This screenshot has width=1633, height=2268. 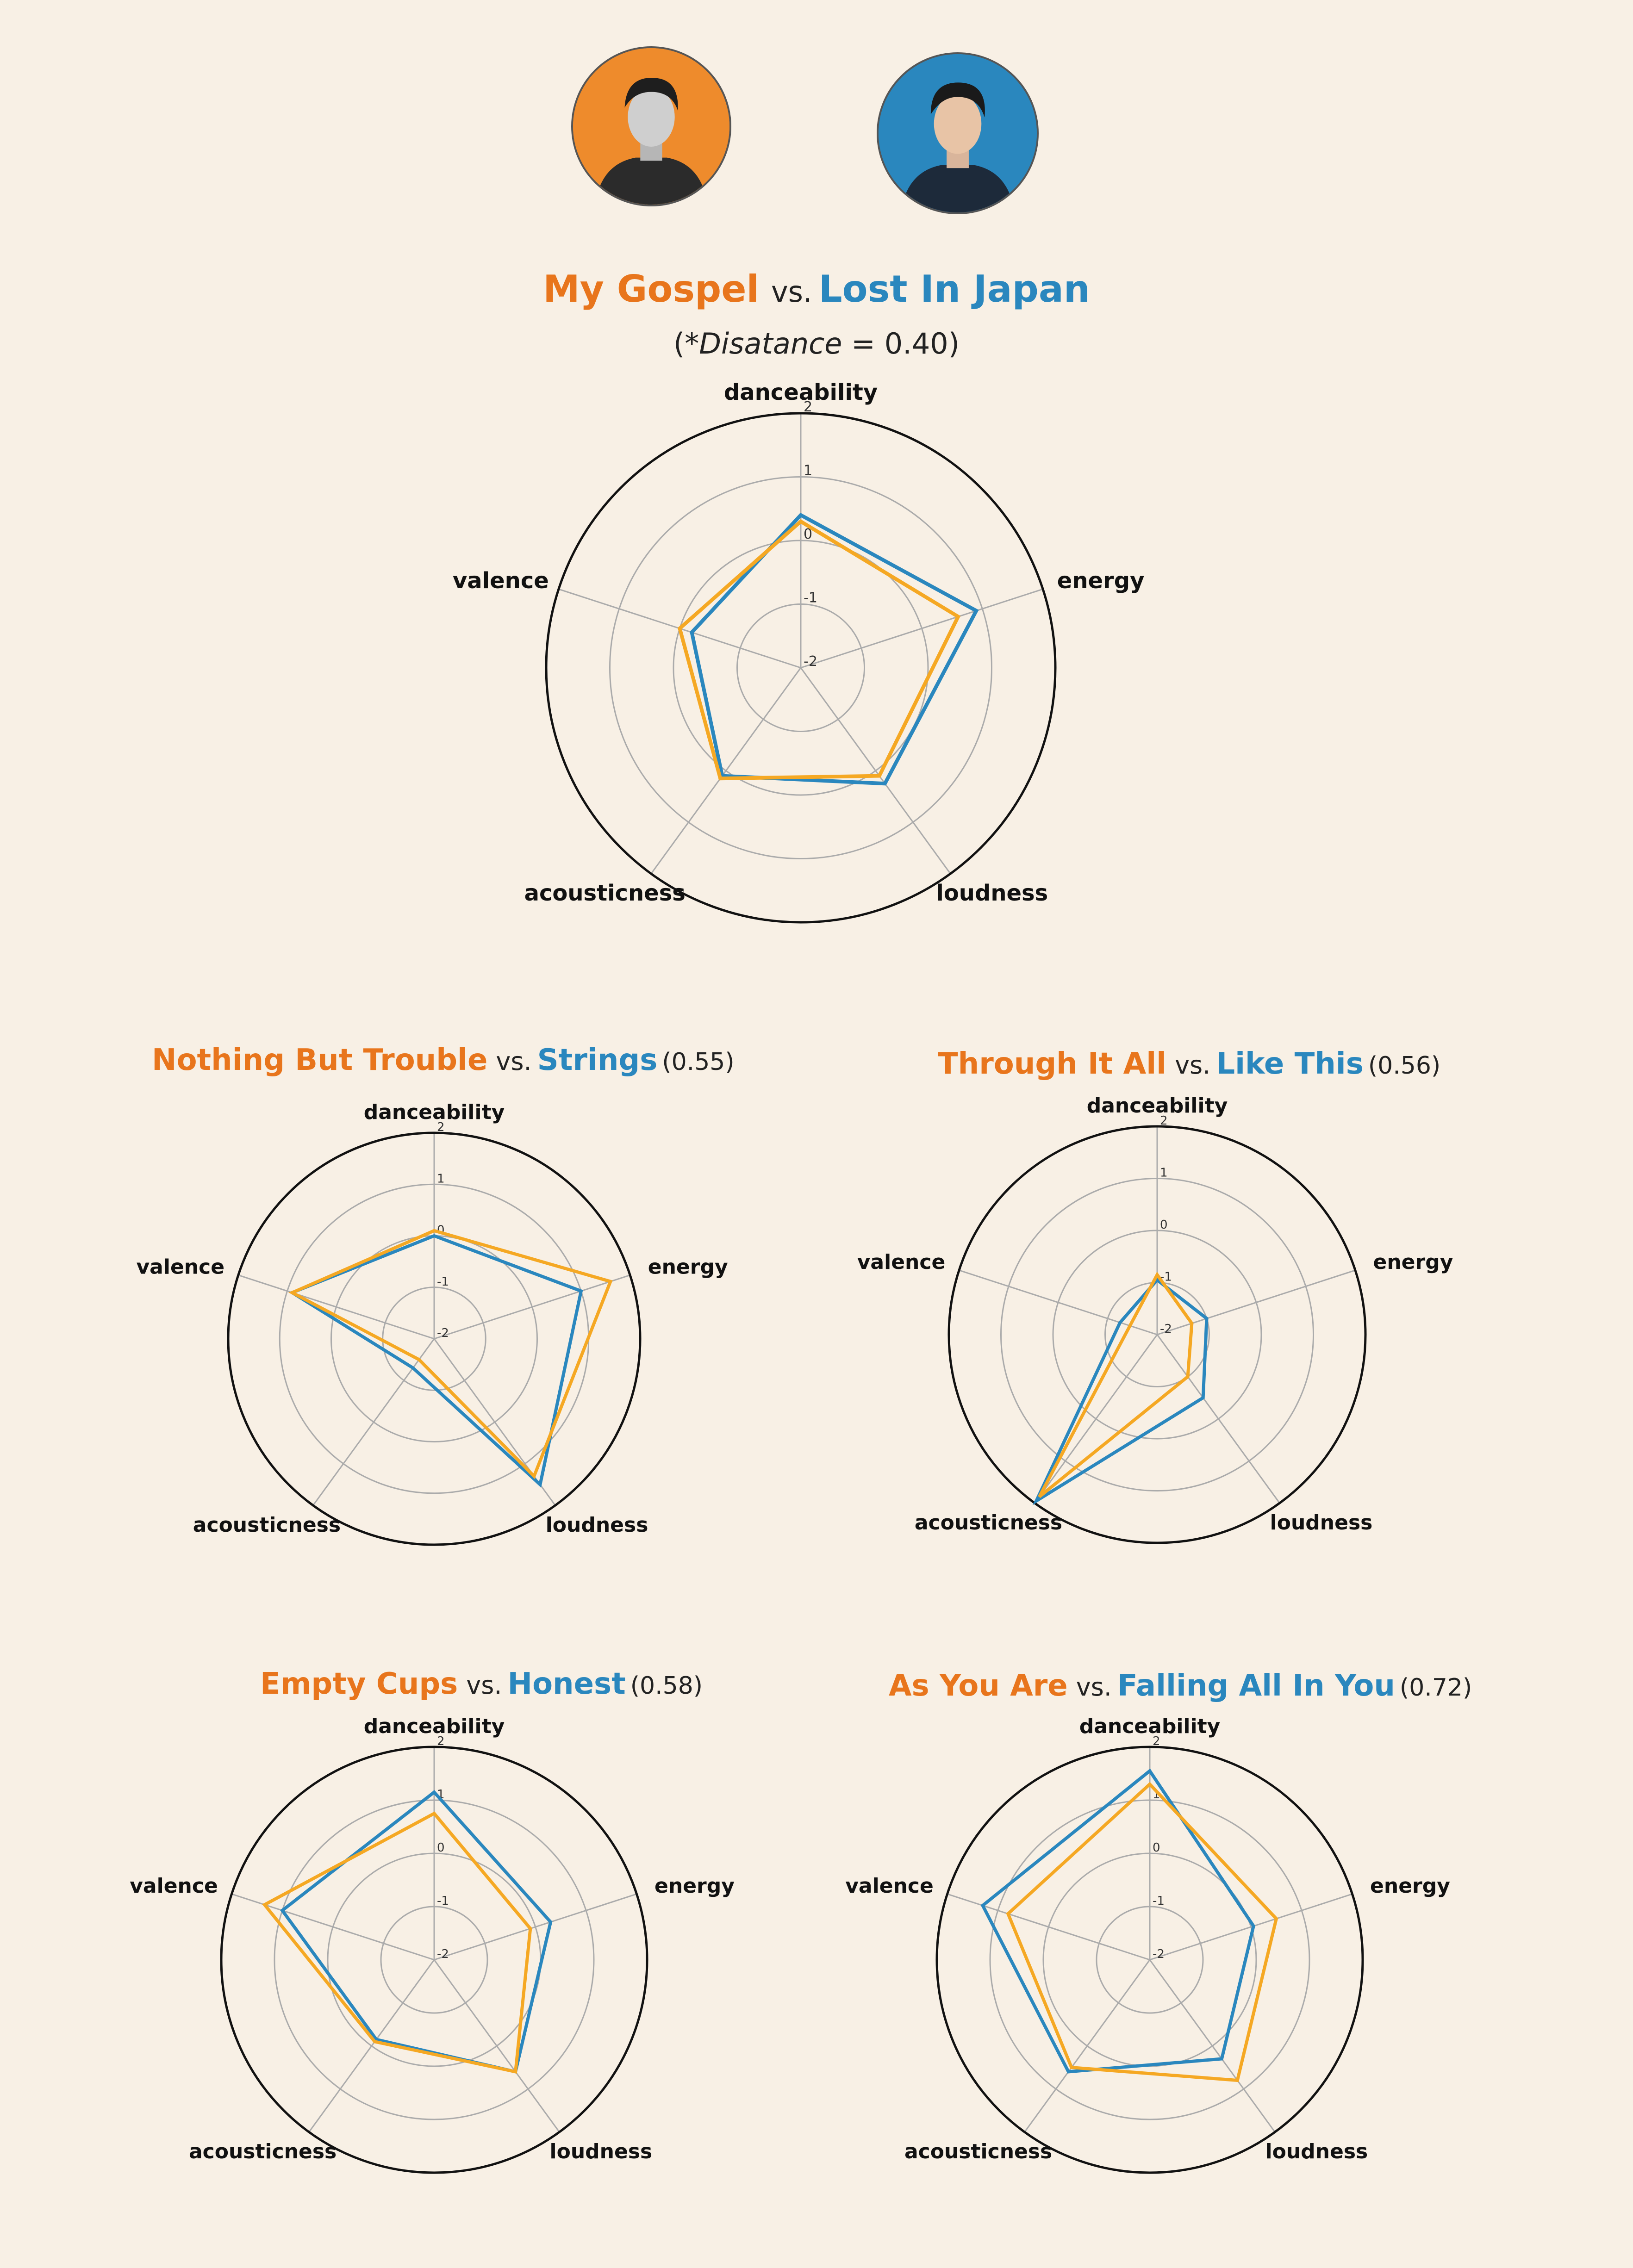 I want to click on chart-title: As You Are vs. Falling All In You (0.72), so click(x=1180, y=1686).